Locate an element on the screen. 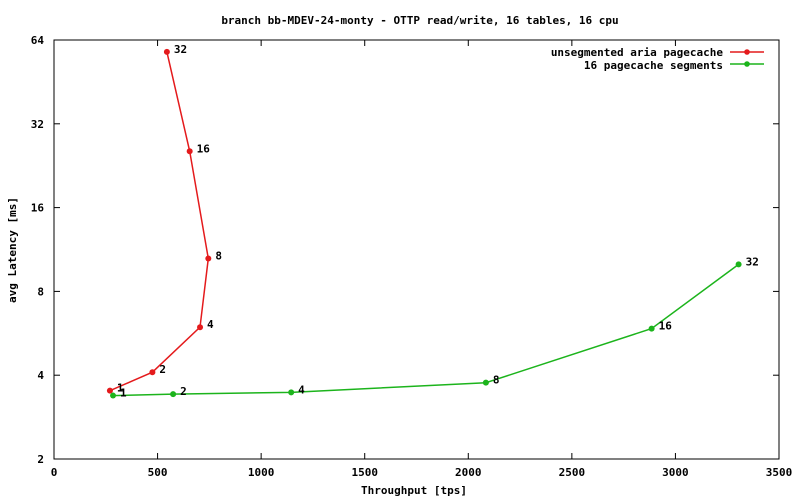 Image resolution: width=800 pixels, height=500 pixels. x-tick-label: 2500 is located at coordinates (572, 472).